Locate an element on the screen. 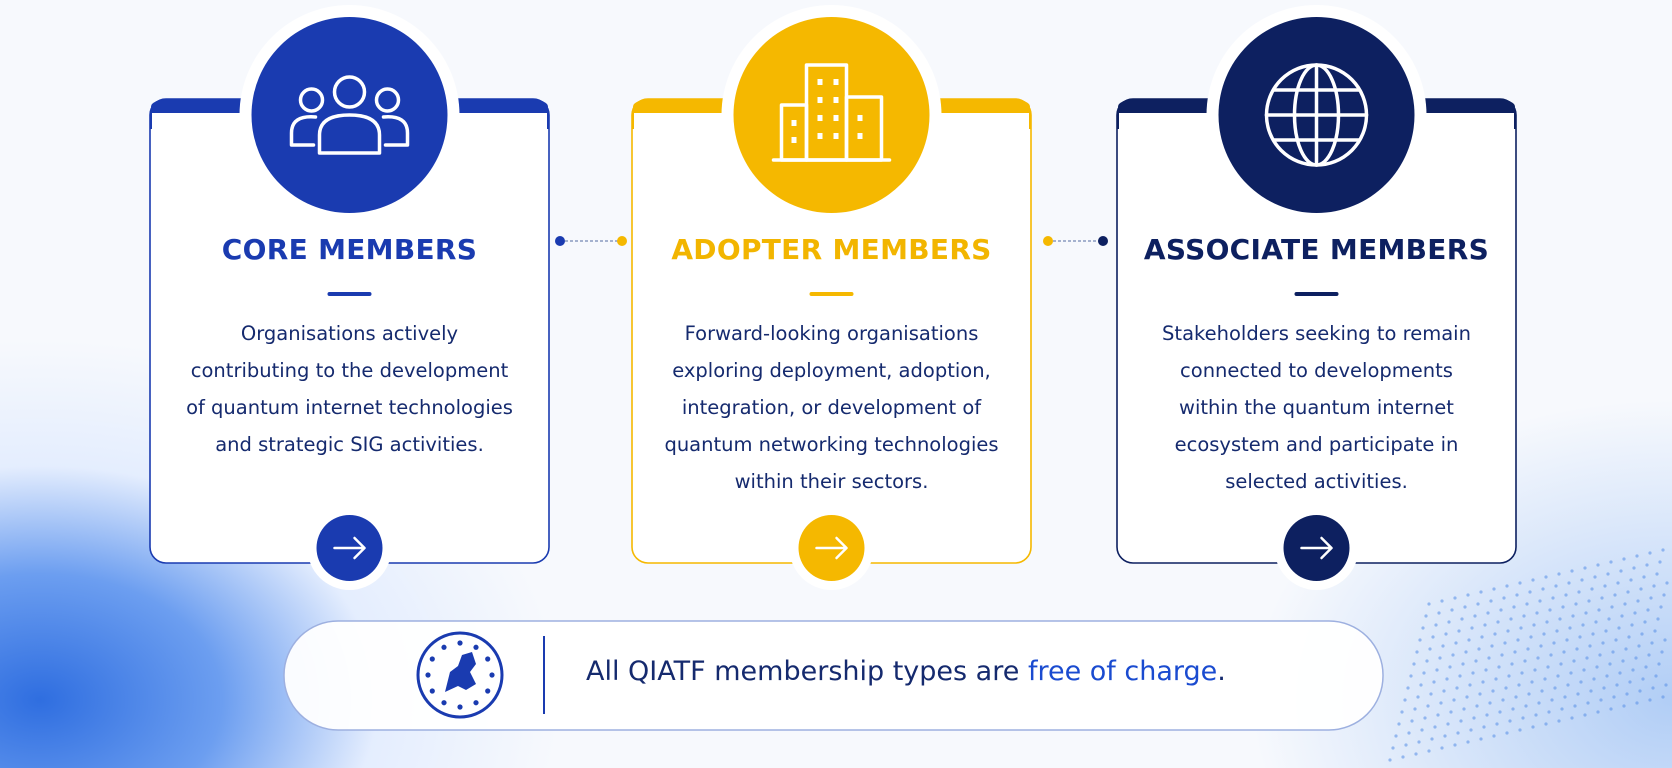 Image resolution: width=1672 pixels, height=768 pixels. emblem-map is located at coordinates (460, 672).